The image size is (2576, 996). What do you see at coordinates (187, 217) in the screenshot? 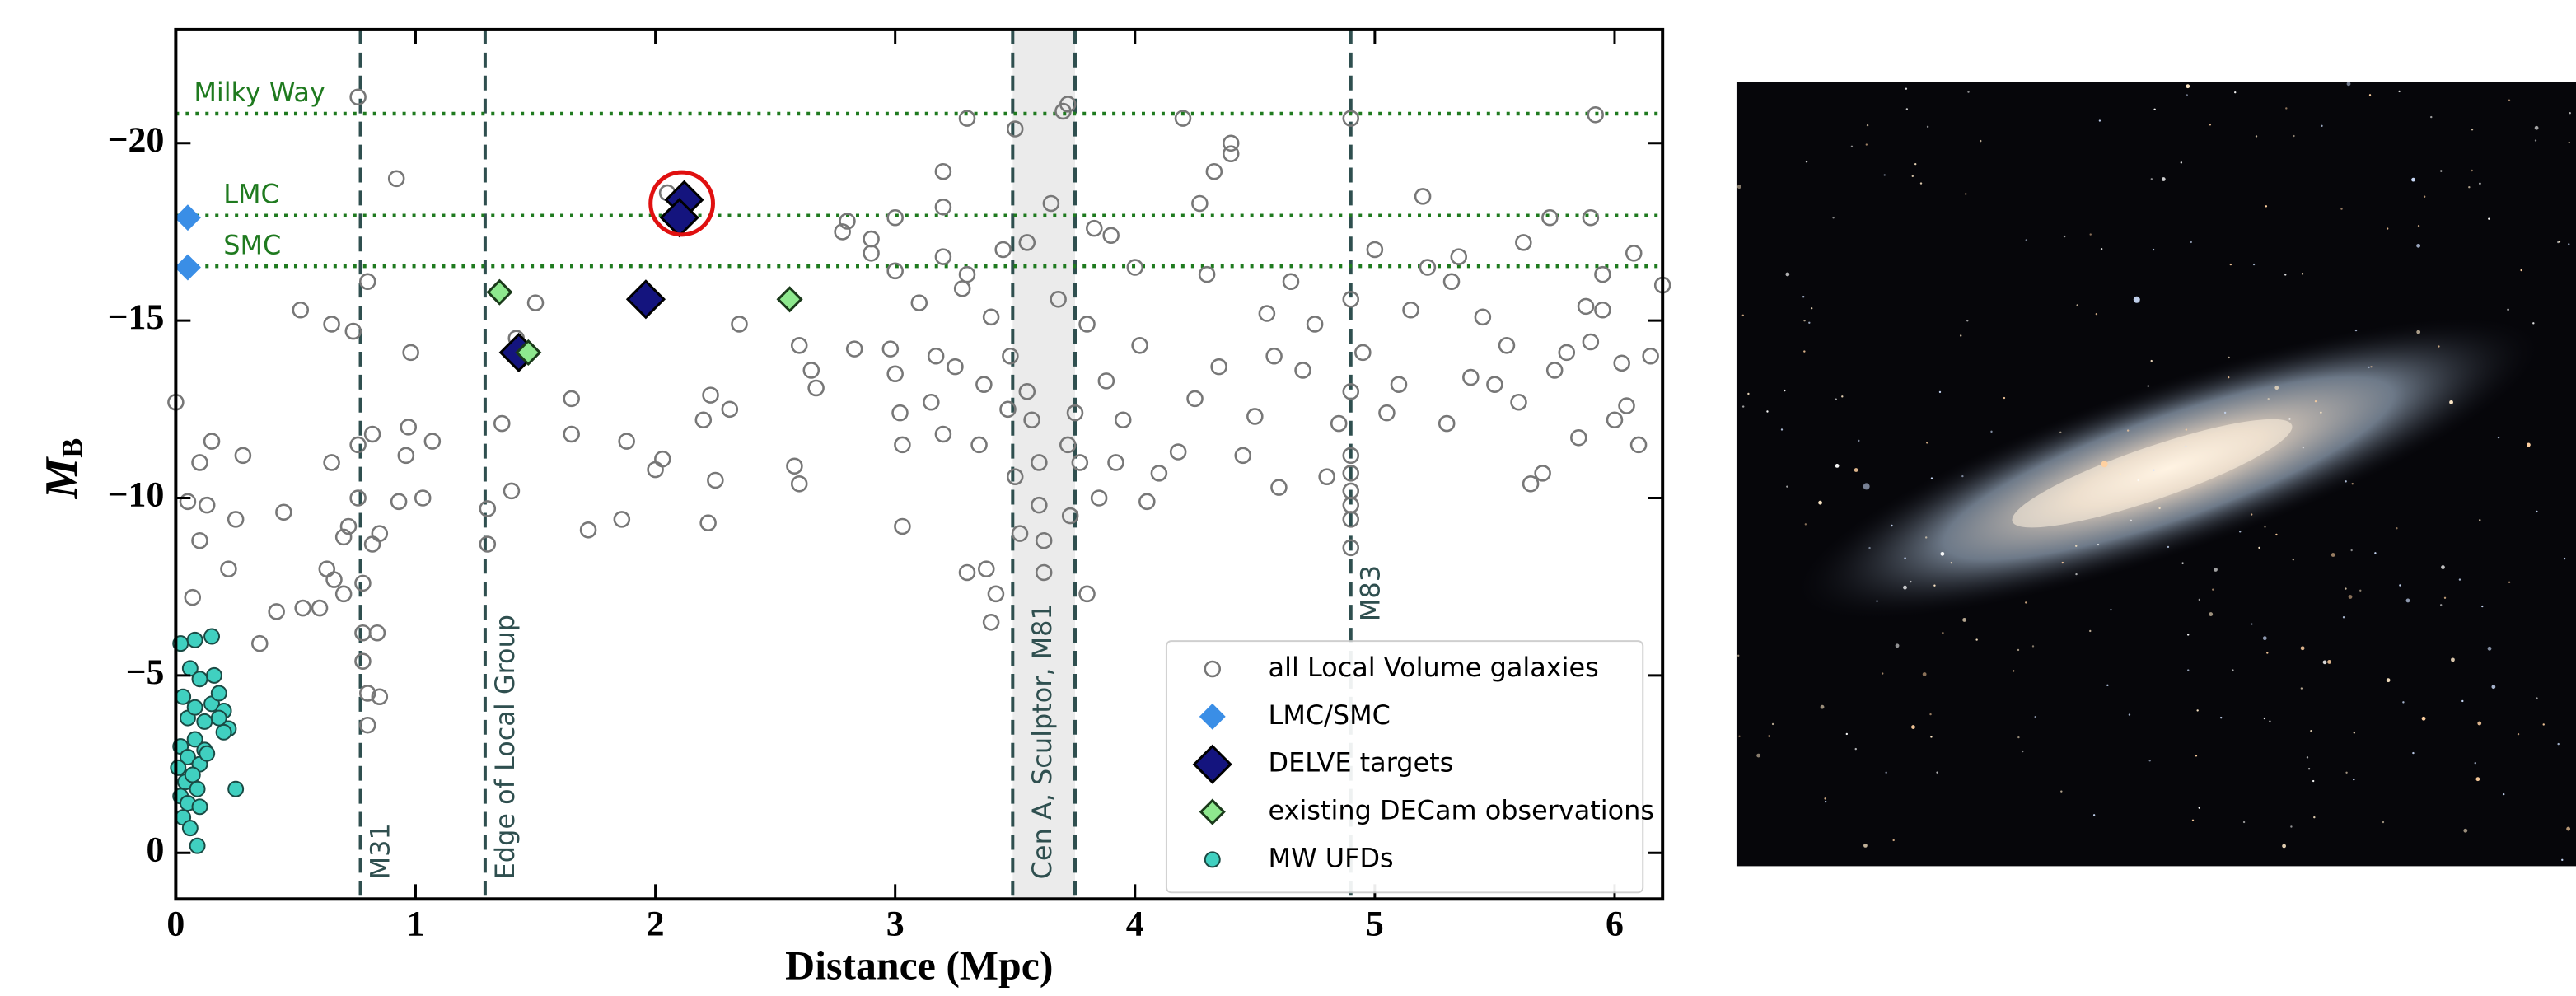
I see `diamond-marker` at bounding box center [187, 217].